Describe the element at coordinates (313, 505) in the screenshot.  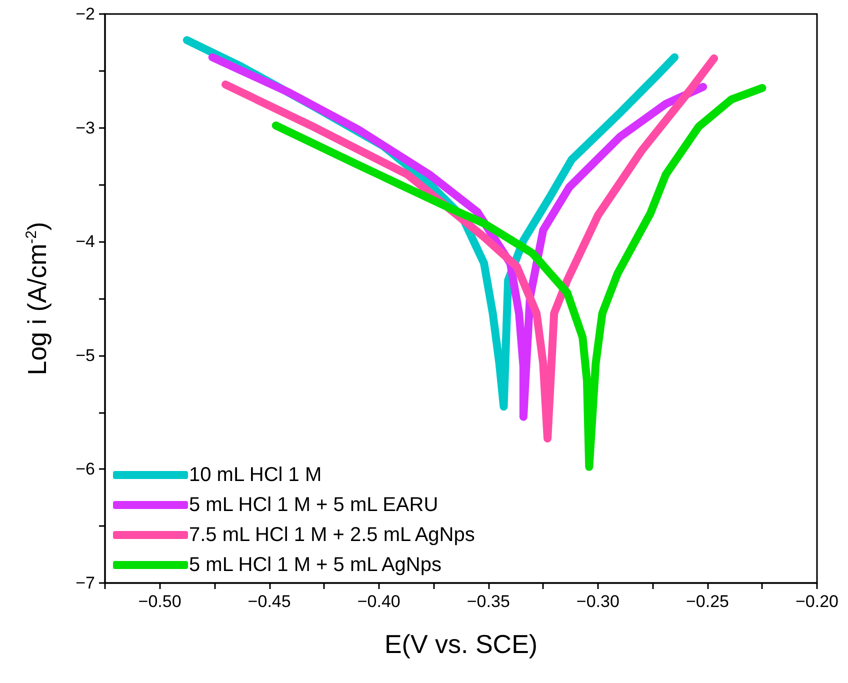
I see `legend-label: 5 mL HCl 1 M + 5 mL EARU` at that location.